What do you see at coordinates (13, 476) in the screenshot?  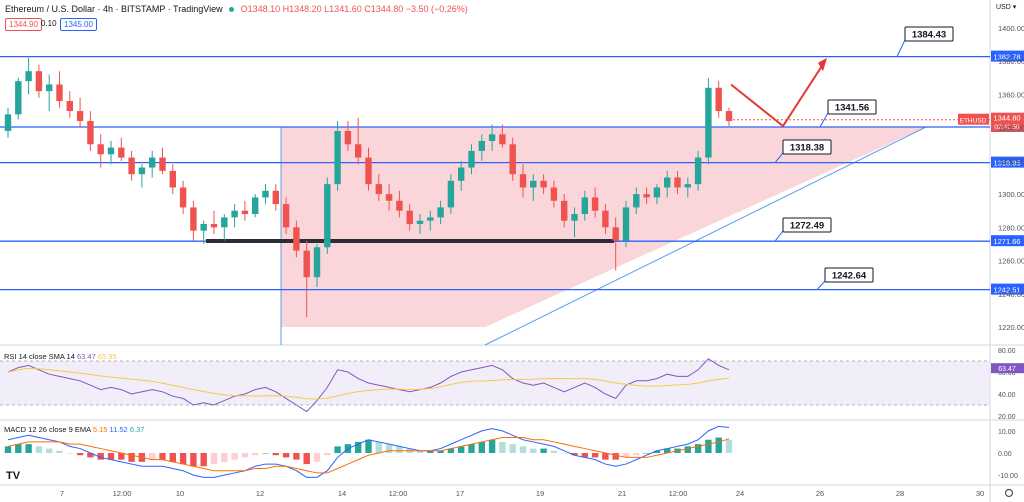 I see `tradingview-logo-icon: TV` at bounding box center [13, 476].